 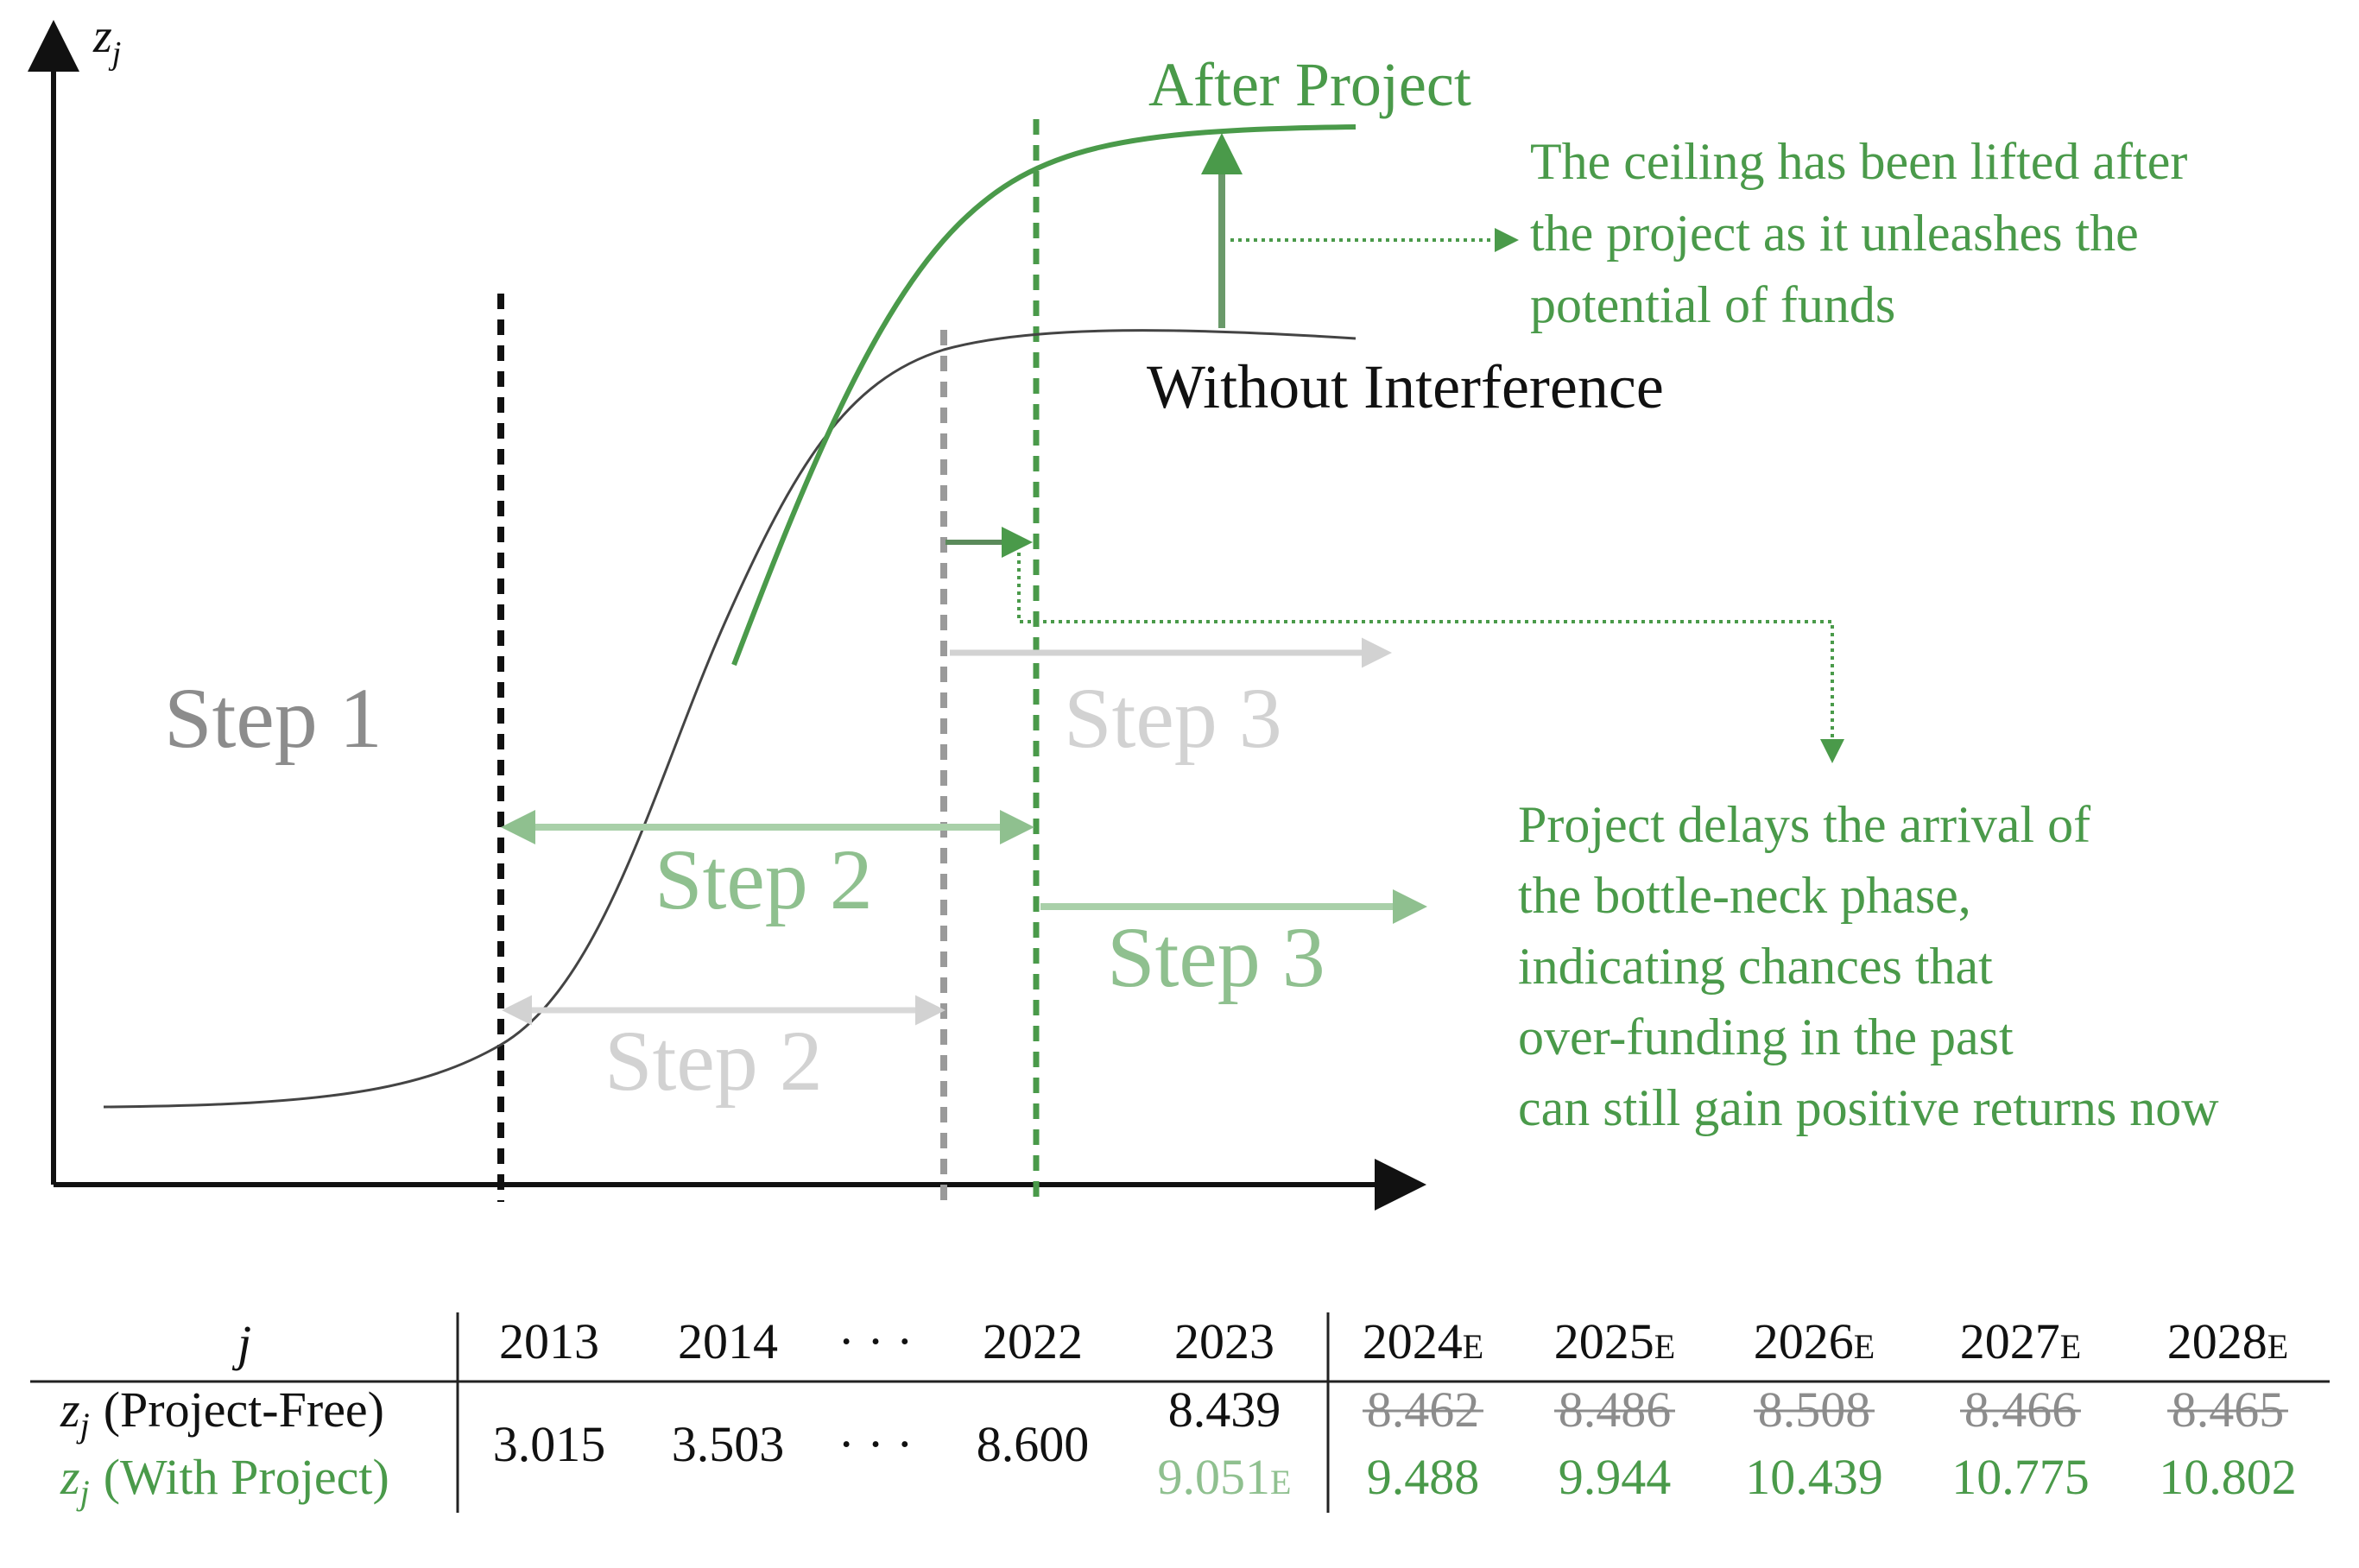 I want to click on with-2026: 10.439, so click(x=1814, y=1477).